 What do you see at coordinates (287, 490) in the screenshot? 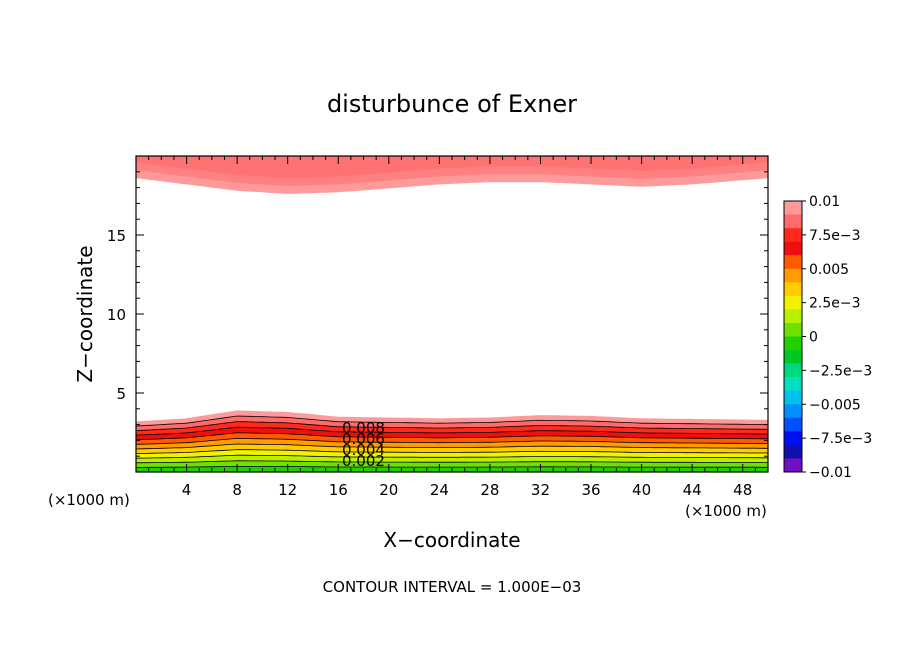
I see `x-tick-label: 12` at bounding box center [287, 490].